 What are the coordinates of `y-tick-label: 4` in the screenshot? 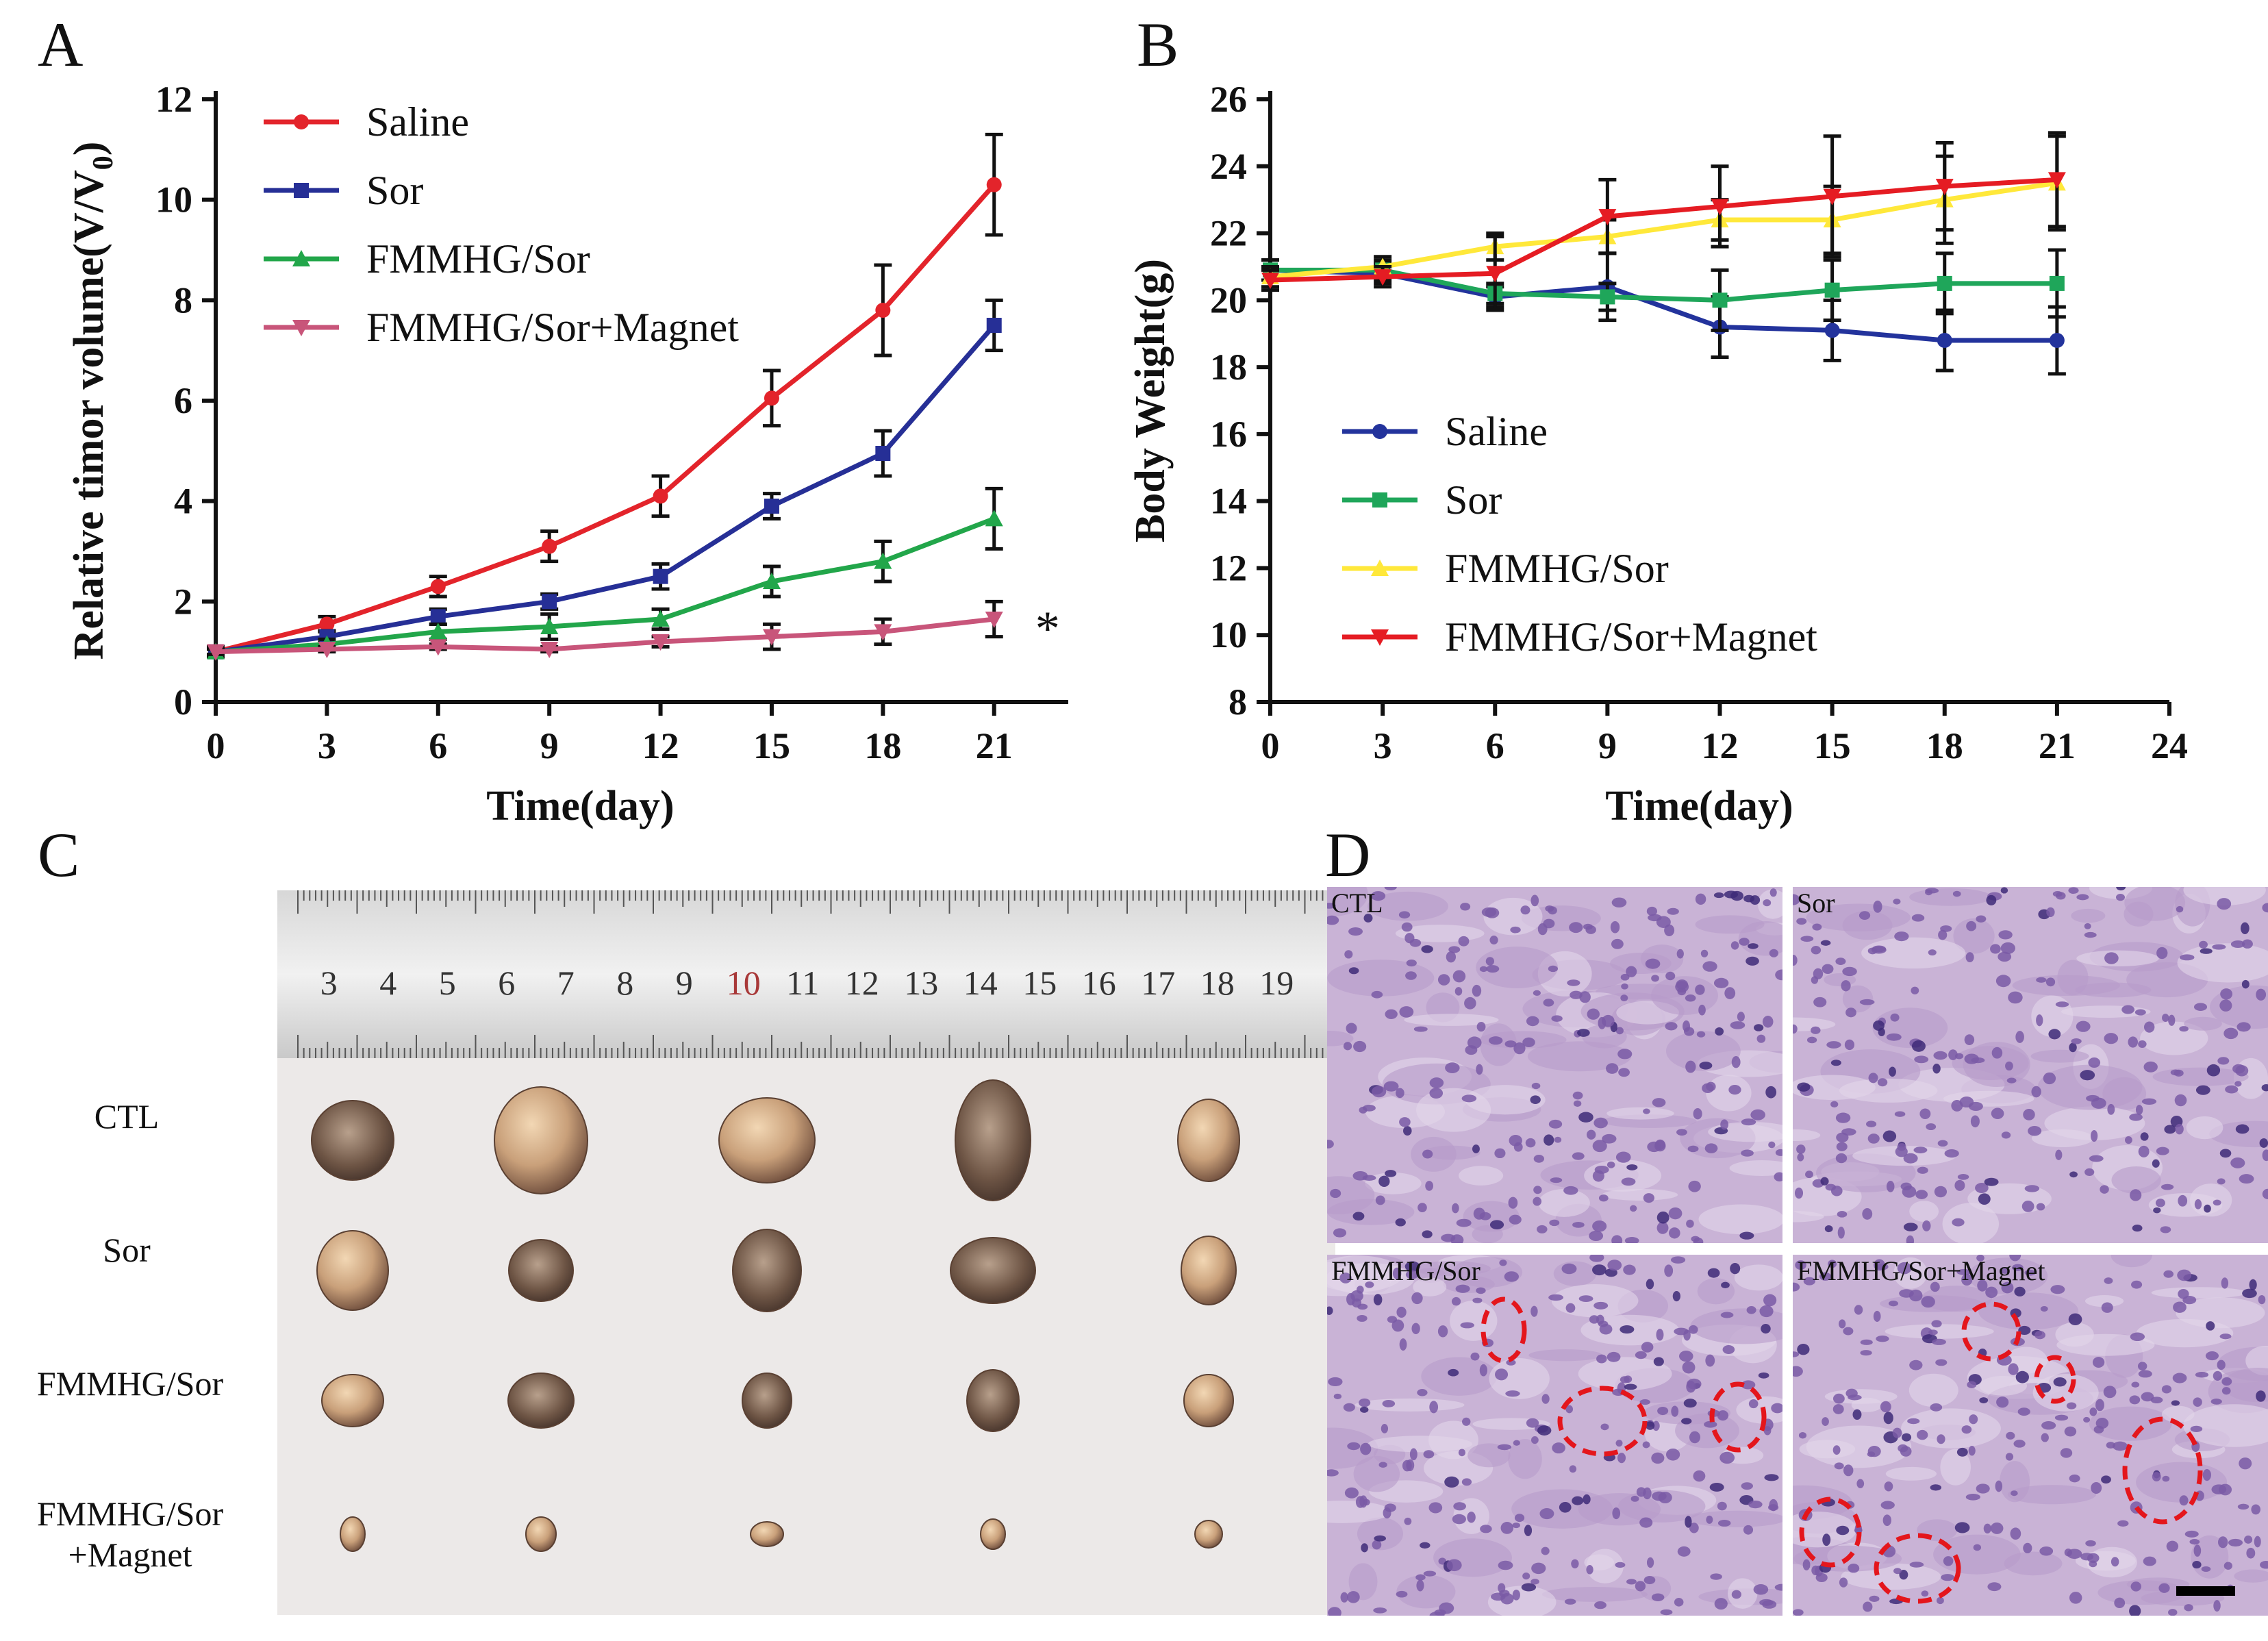 It's located at (183, 501).